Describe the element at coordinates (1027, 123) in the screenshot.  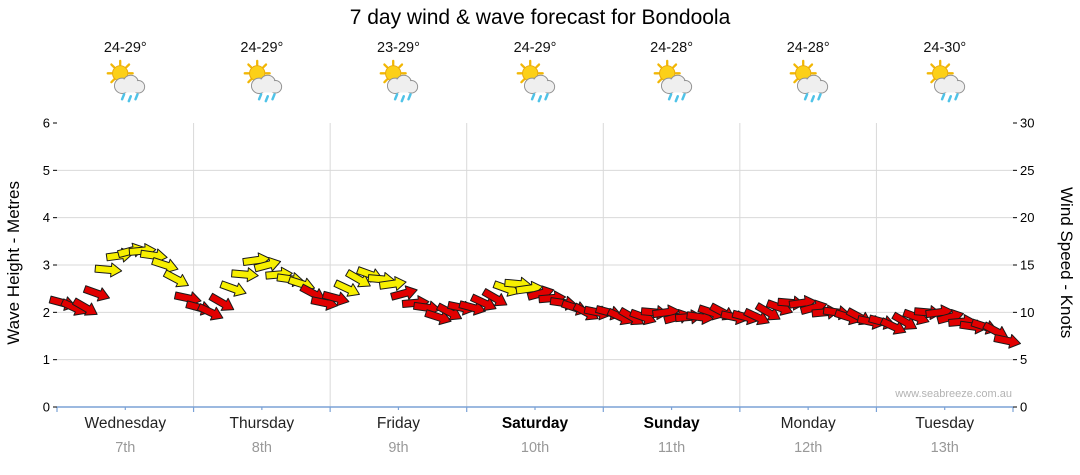
I see `wind-speed-tick-label: 30` at that location.